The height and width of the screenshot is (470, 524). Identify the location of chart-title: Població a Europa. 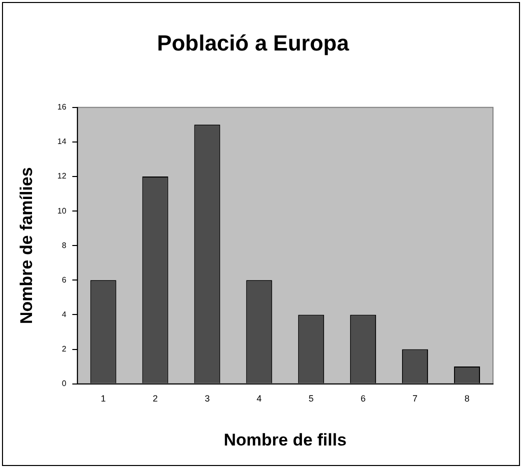
(253, 43).